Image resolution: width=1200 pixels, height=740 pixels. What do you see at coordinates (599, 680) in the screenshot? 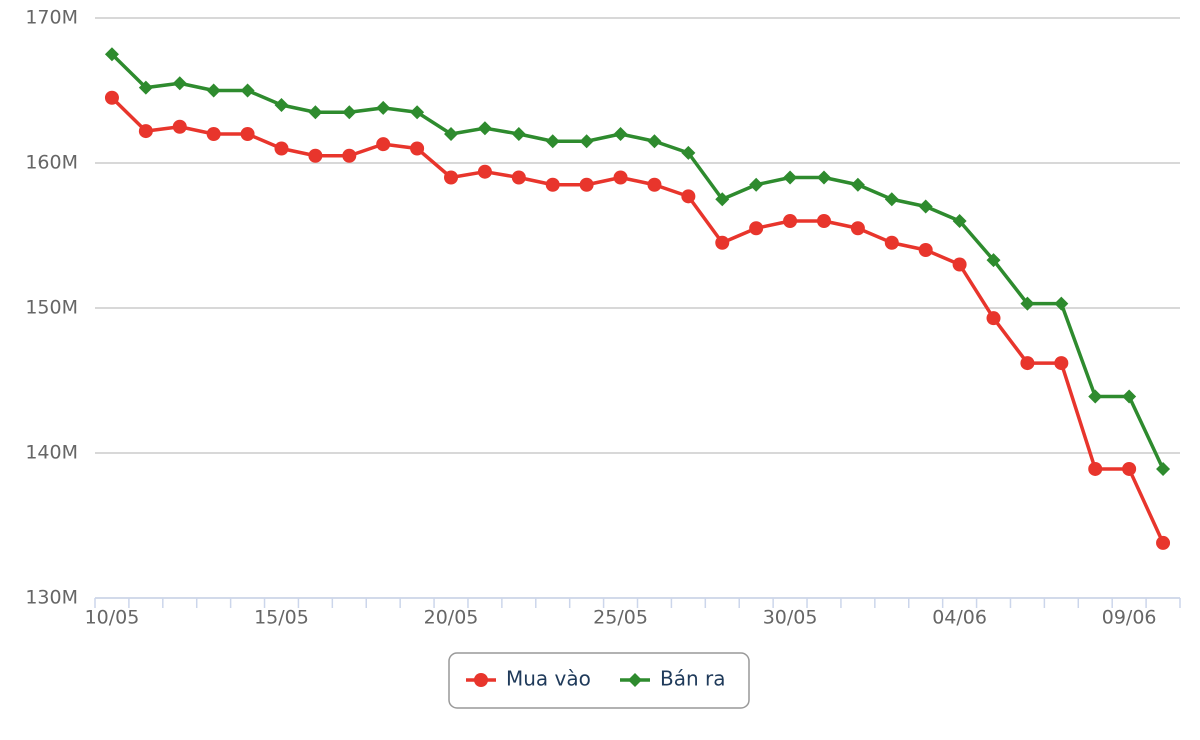
I see `legend-box` at bounding box center [599, 680].